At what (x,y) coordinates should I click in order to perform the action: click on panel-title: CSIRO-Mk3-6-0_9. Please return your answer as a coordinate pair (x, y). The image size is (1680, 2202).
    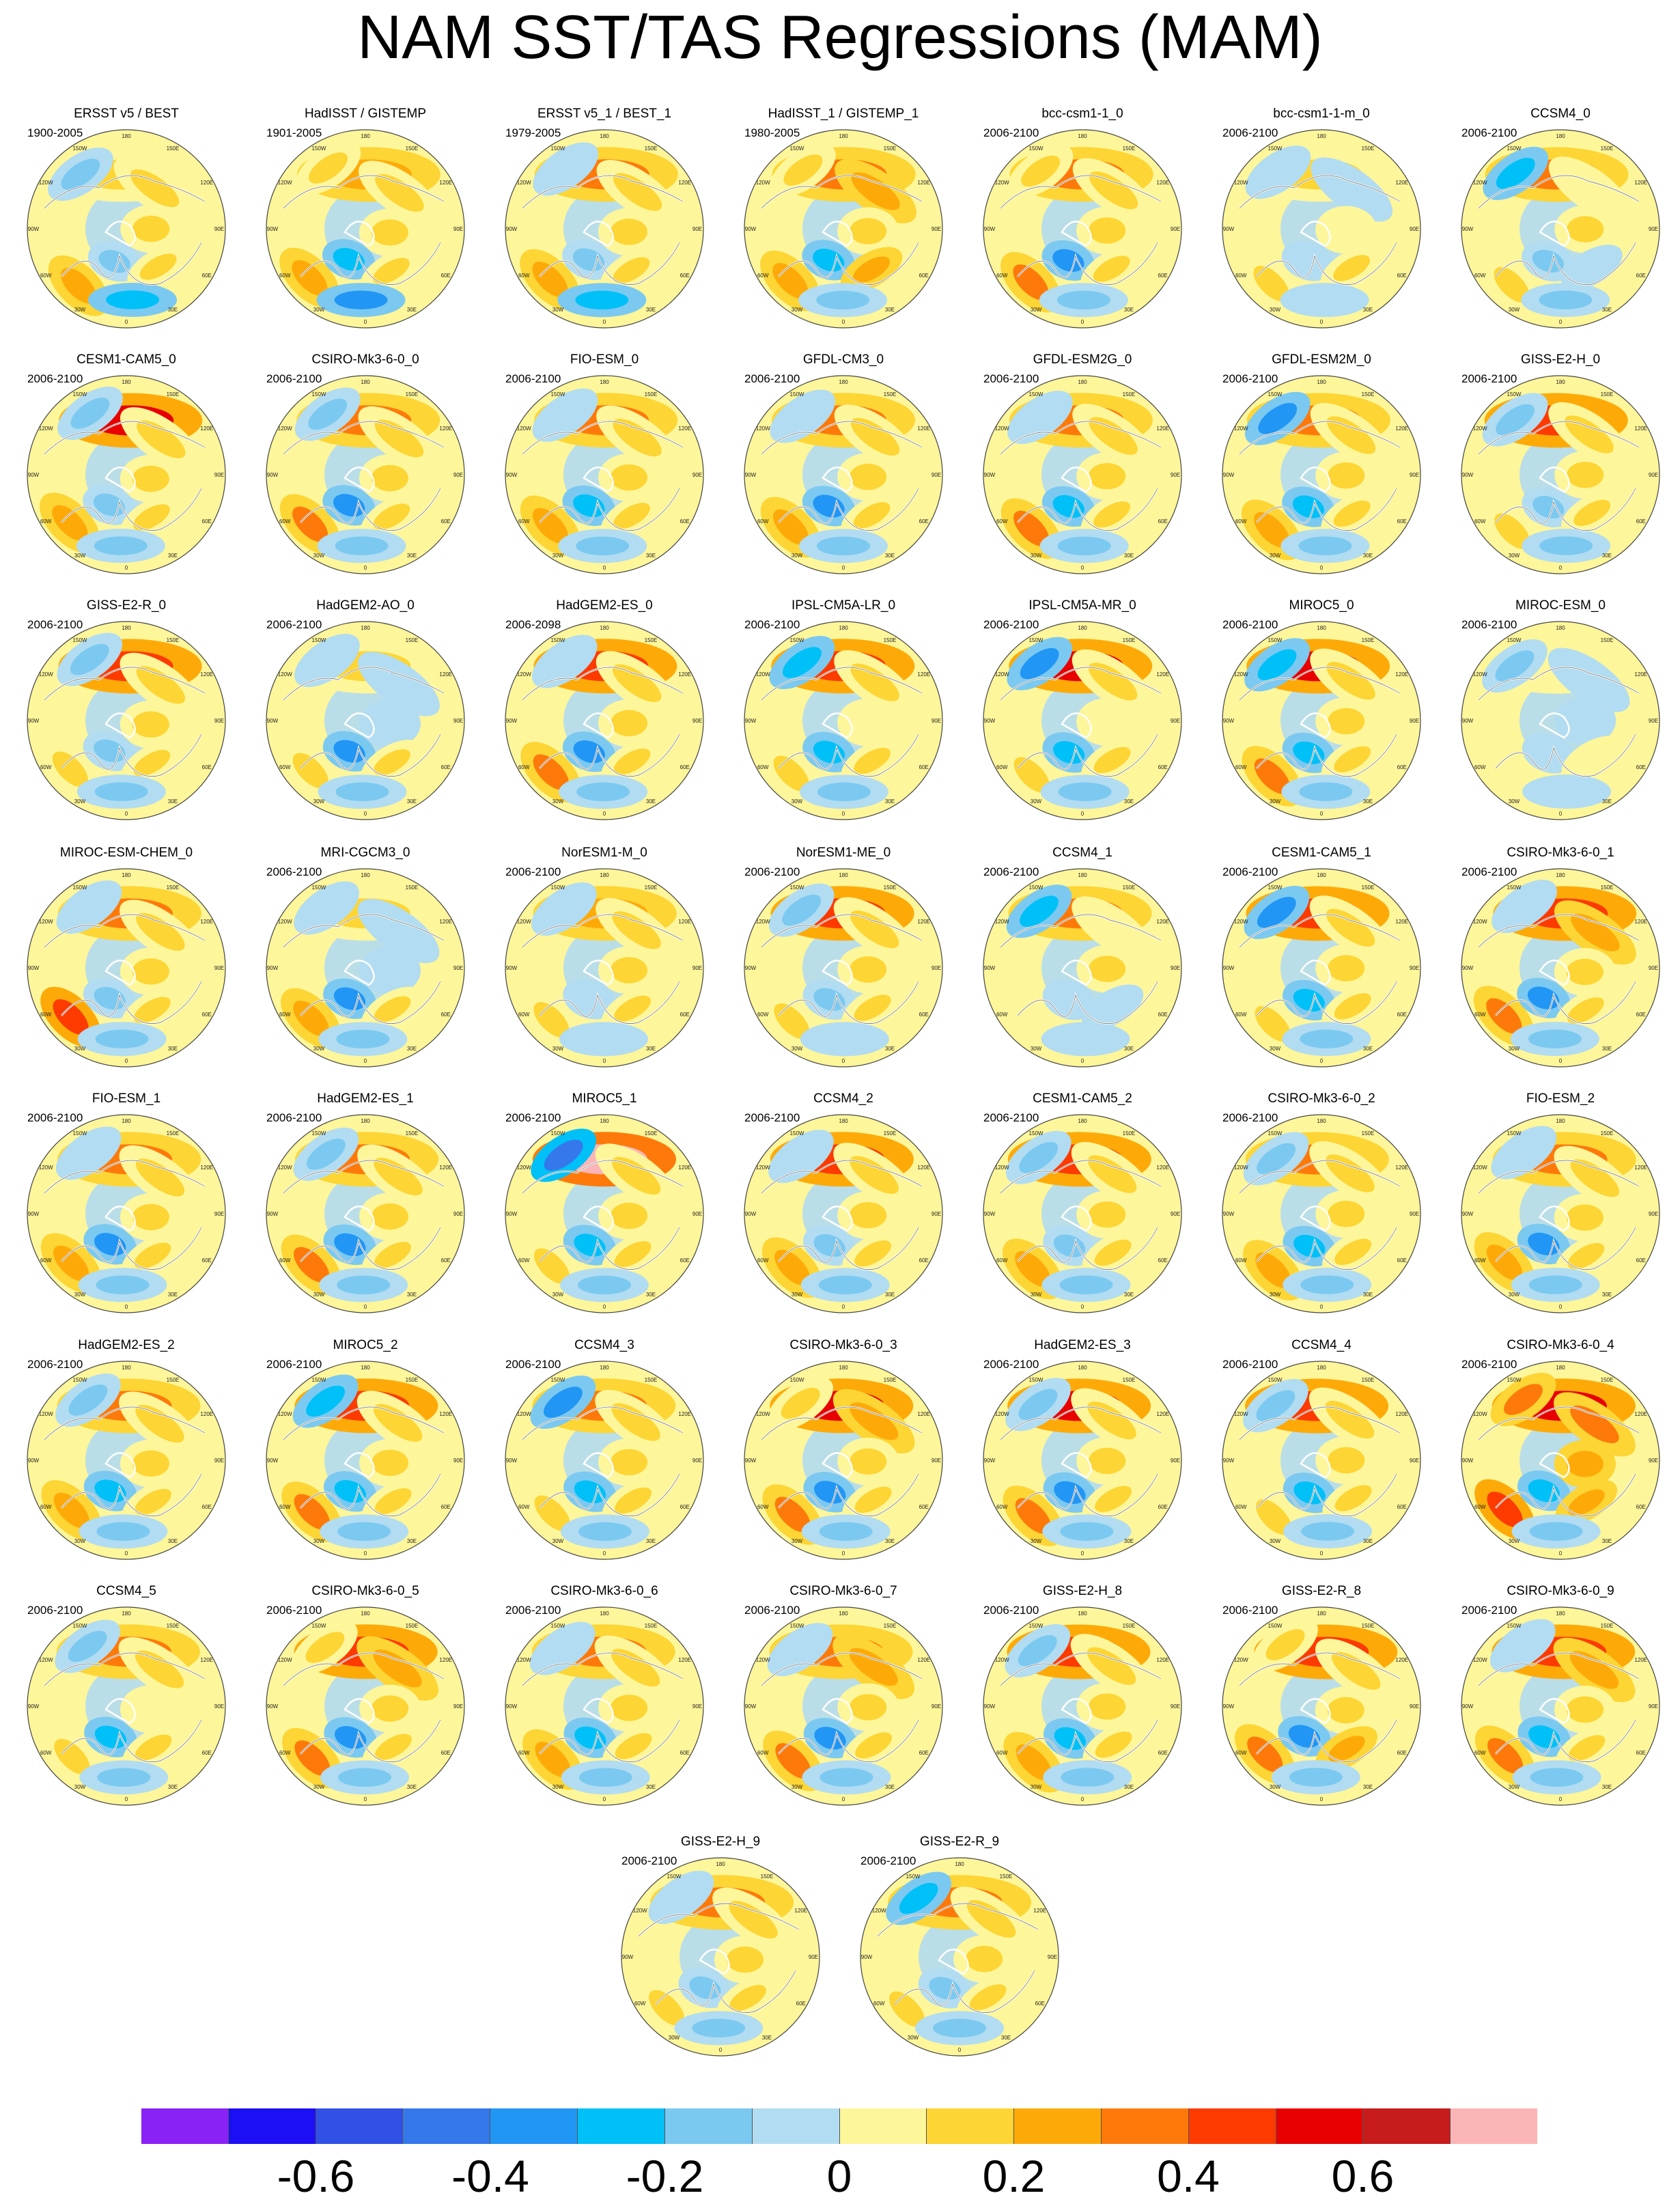
    Looking at the image, I should click on (1560, 1591).